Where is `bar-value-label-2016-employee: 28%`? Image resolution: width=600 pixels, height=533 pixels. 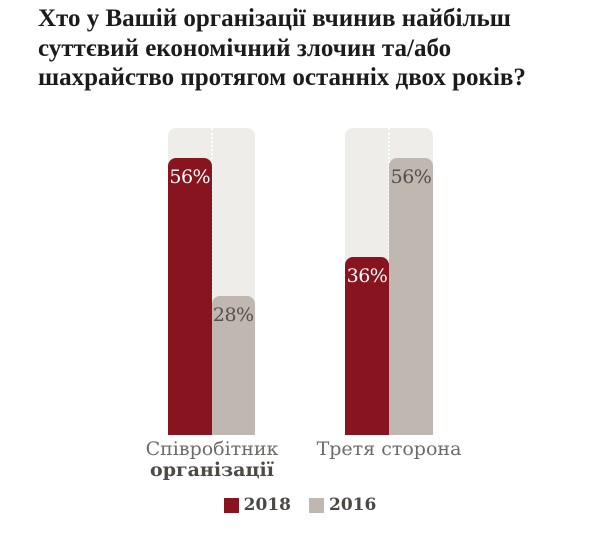
bar-value-label-2016-employee: 28% is located at coordinates (233, 315).